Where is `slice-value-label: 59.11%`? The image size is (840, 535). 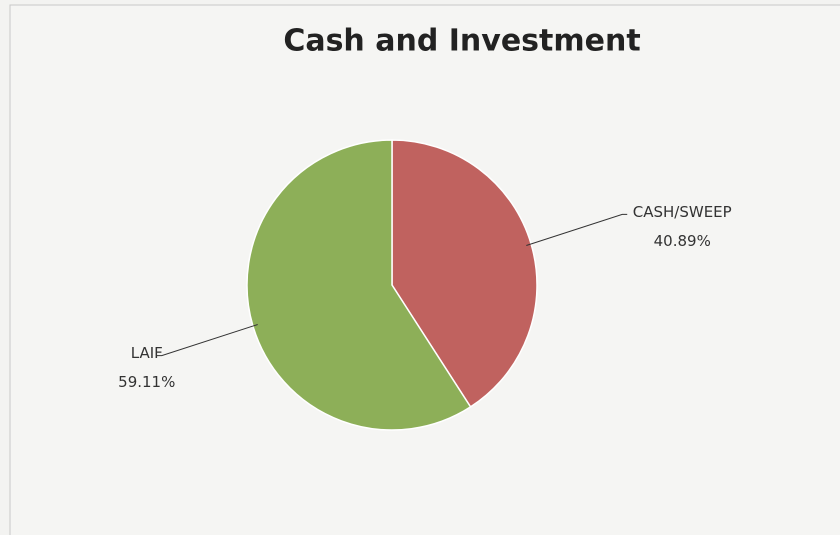 slice-value-label: 59.11% is located at coordinates (146, 382).